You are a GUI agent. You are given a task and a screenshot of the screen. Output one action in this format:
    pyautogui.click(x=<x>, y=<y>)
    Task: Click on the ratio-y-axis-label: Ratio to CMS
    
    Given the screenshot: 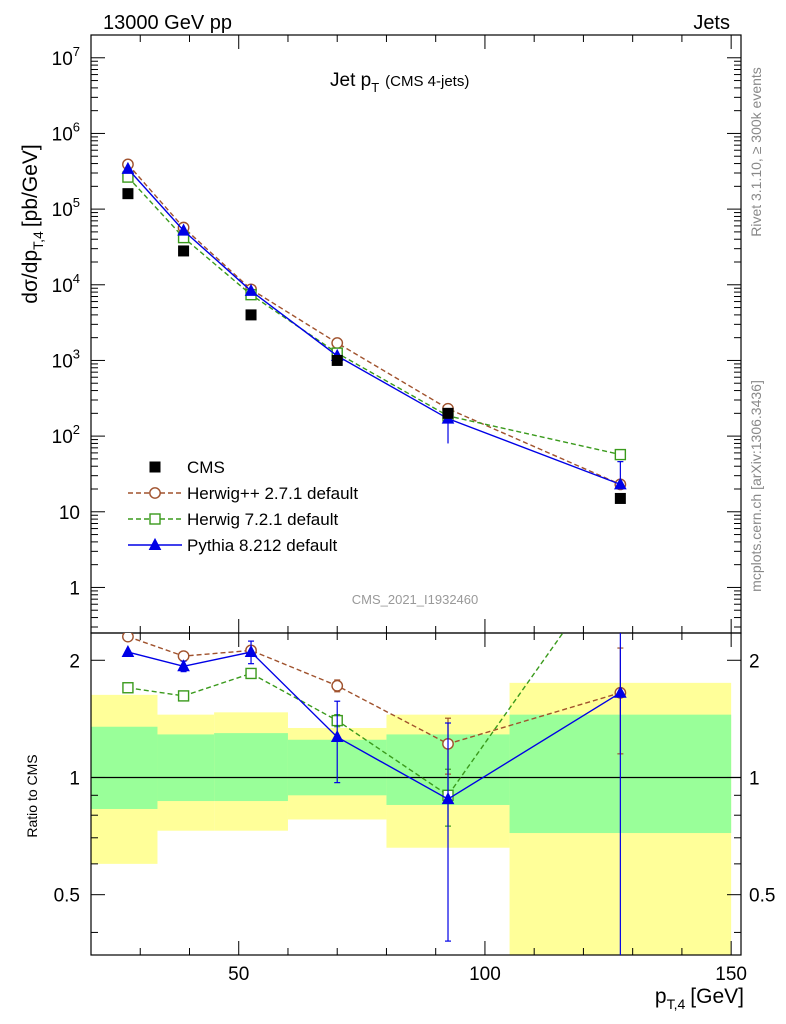 What is the action you would take?
    pyautogui.click(x=32, y=795)
    